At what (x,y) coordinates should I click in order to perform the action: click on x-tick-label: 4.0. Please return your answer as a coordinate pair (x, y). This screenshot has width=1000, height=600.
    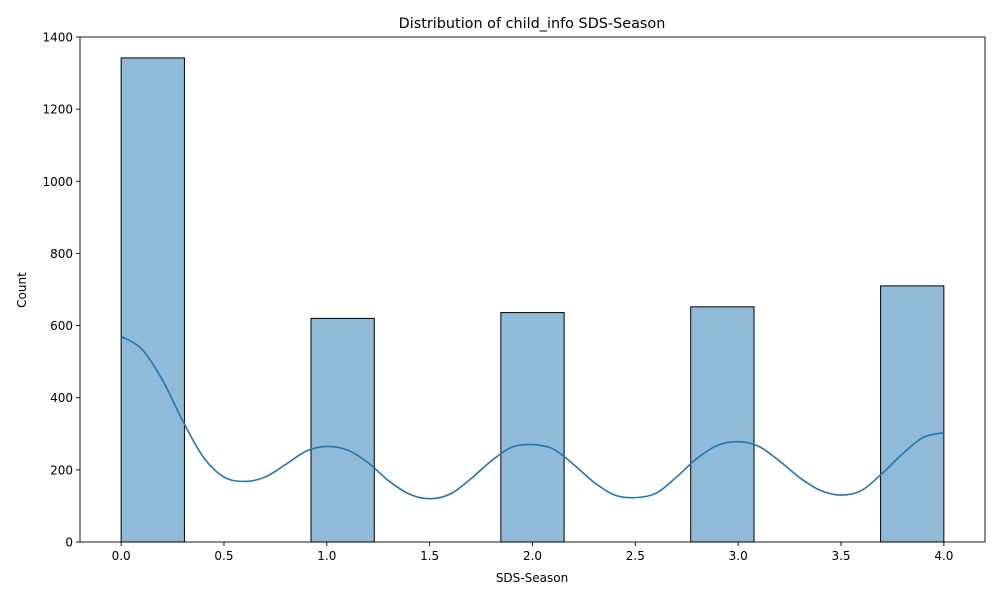
    Looking at the image, I should click on (943, 556).